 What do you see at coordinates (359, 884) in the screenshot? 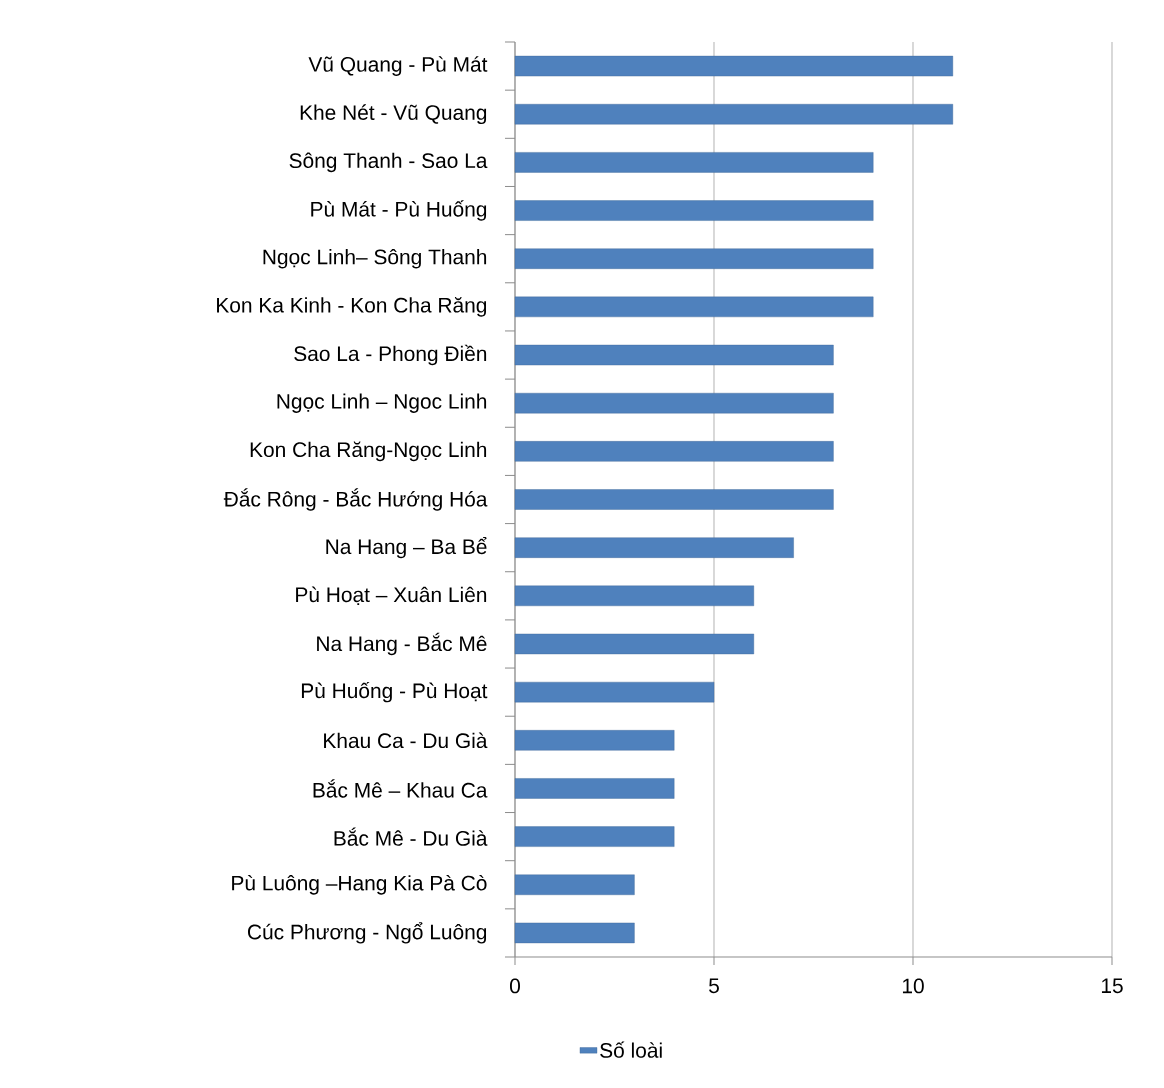
I see `y-tick-label: Pù Luông –Hang Kia Pà Cò` at bounding box center [359, 884].